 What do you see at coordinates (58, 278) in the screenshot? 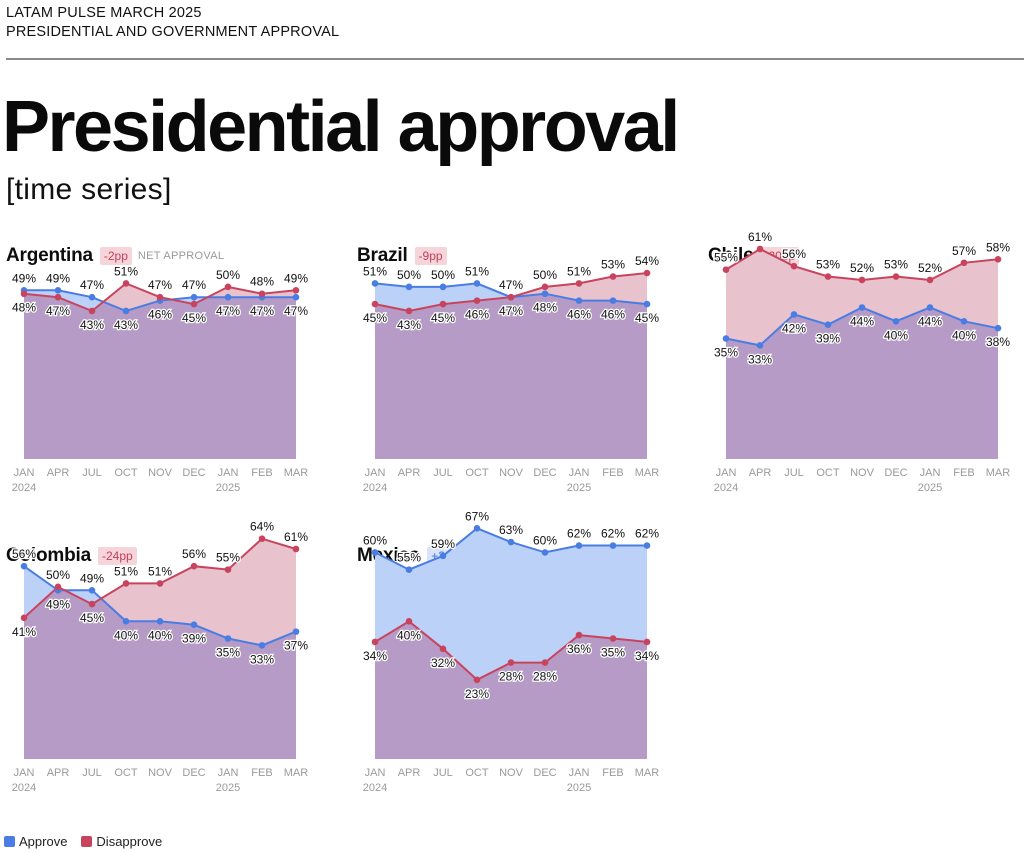
I see `data-label-top: 49%` at bounding box center [58, 278].